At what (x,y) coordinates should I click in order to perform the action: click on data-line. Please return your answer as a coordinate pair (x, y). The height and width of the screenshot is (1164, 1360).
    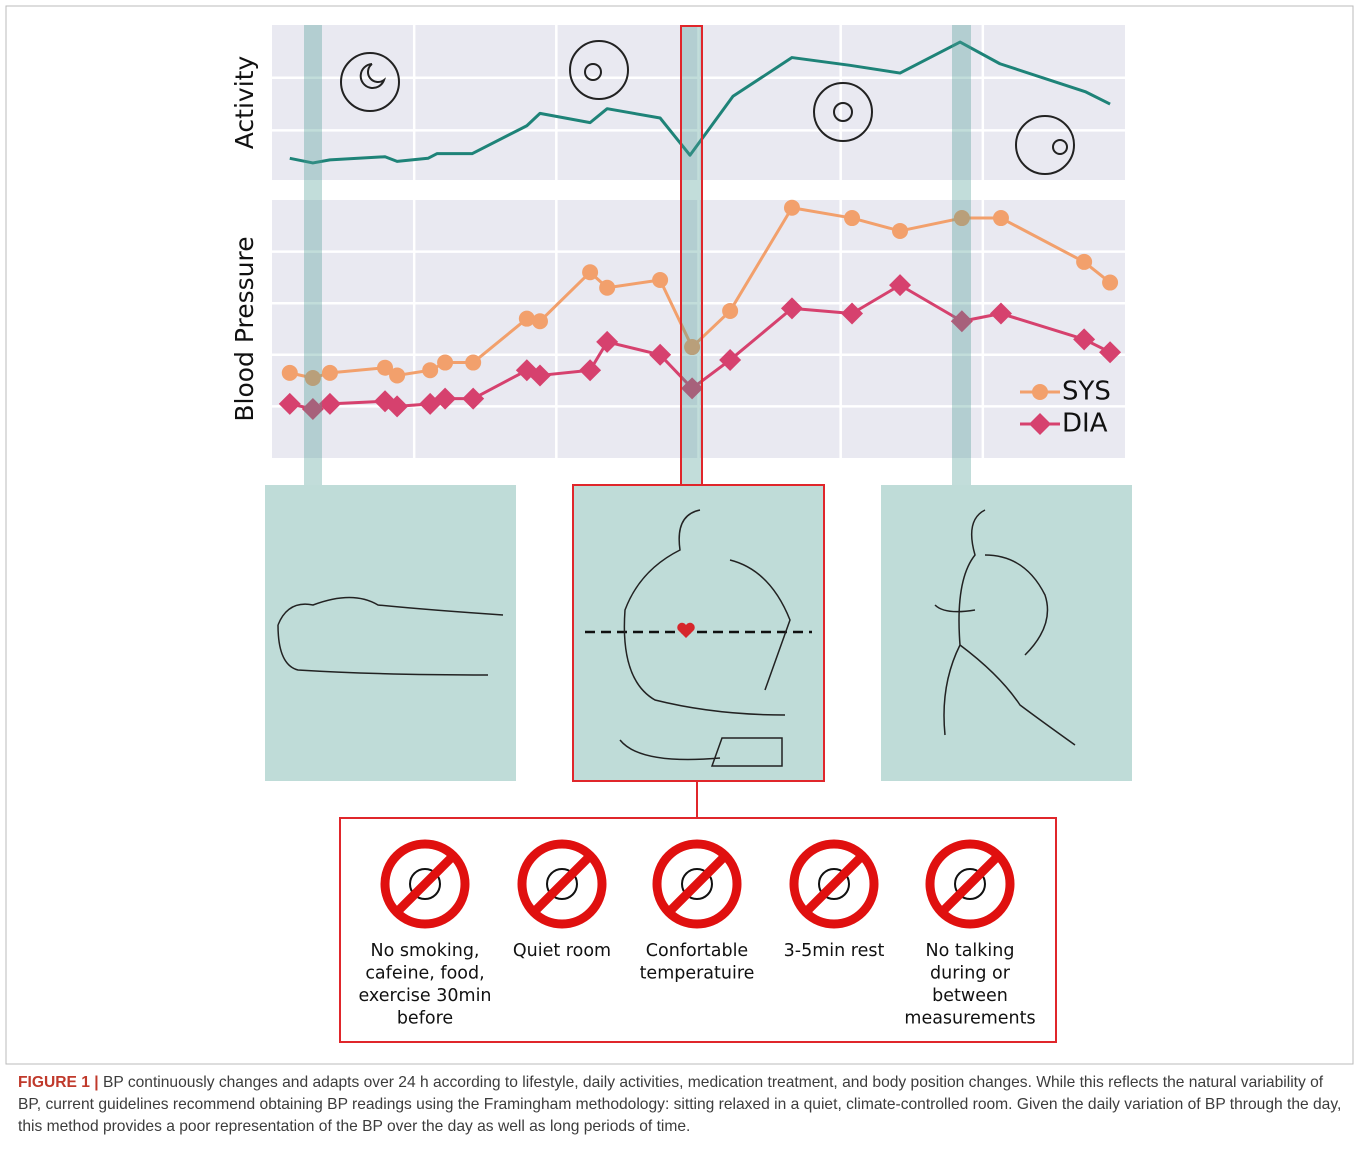
    Looking at the image, I should click on (700, 102).